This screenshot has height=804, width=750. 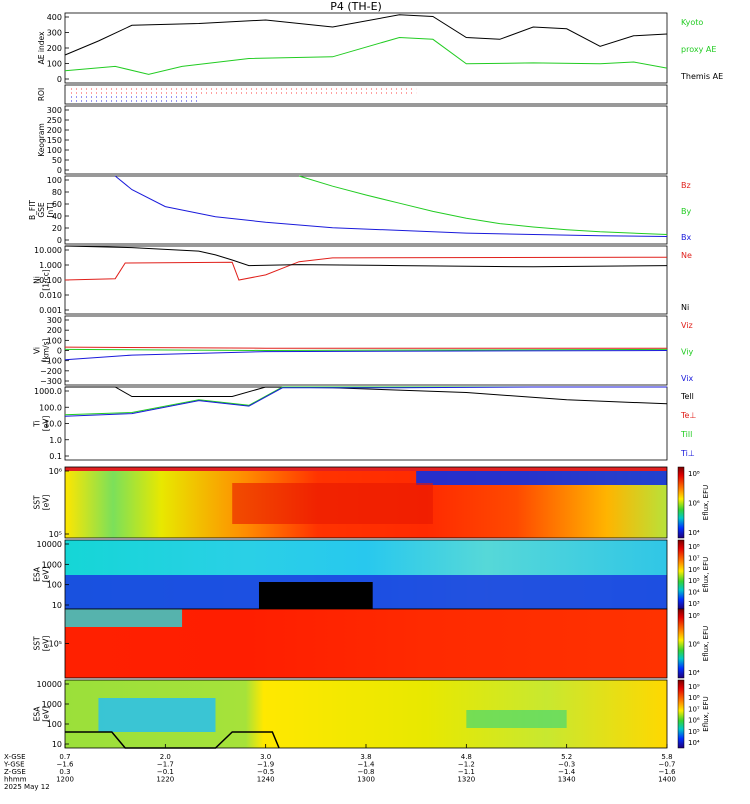 I want to click on y-tick-label: 1000.0, so click(x=48, y=391).